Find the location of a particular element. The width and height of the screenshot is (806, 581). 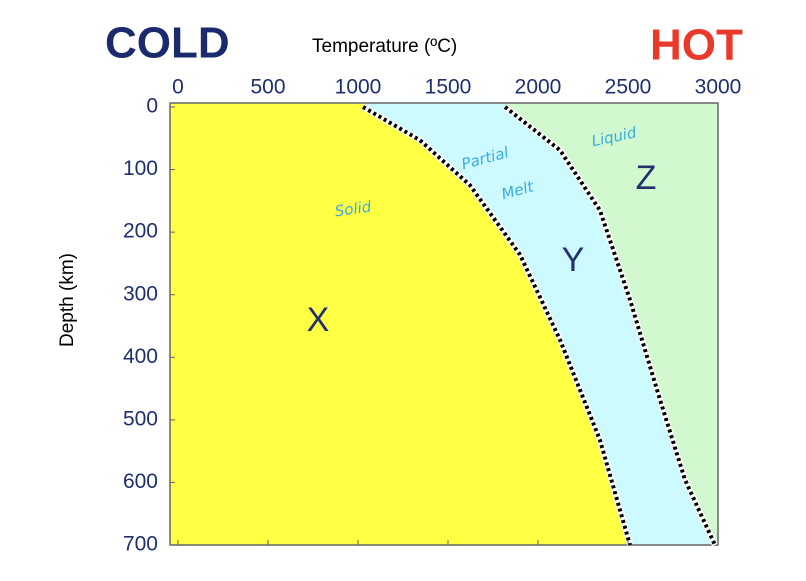

x-tick-label: 3000 is located at coordinates (718, 87).